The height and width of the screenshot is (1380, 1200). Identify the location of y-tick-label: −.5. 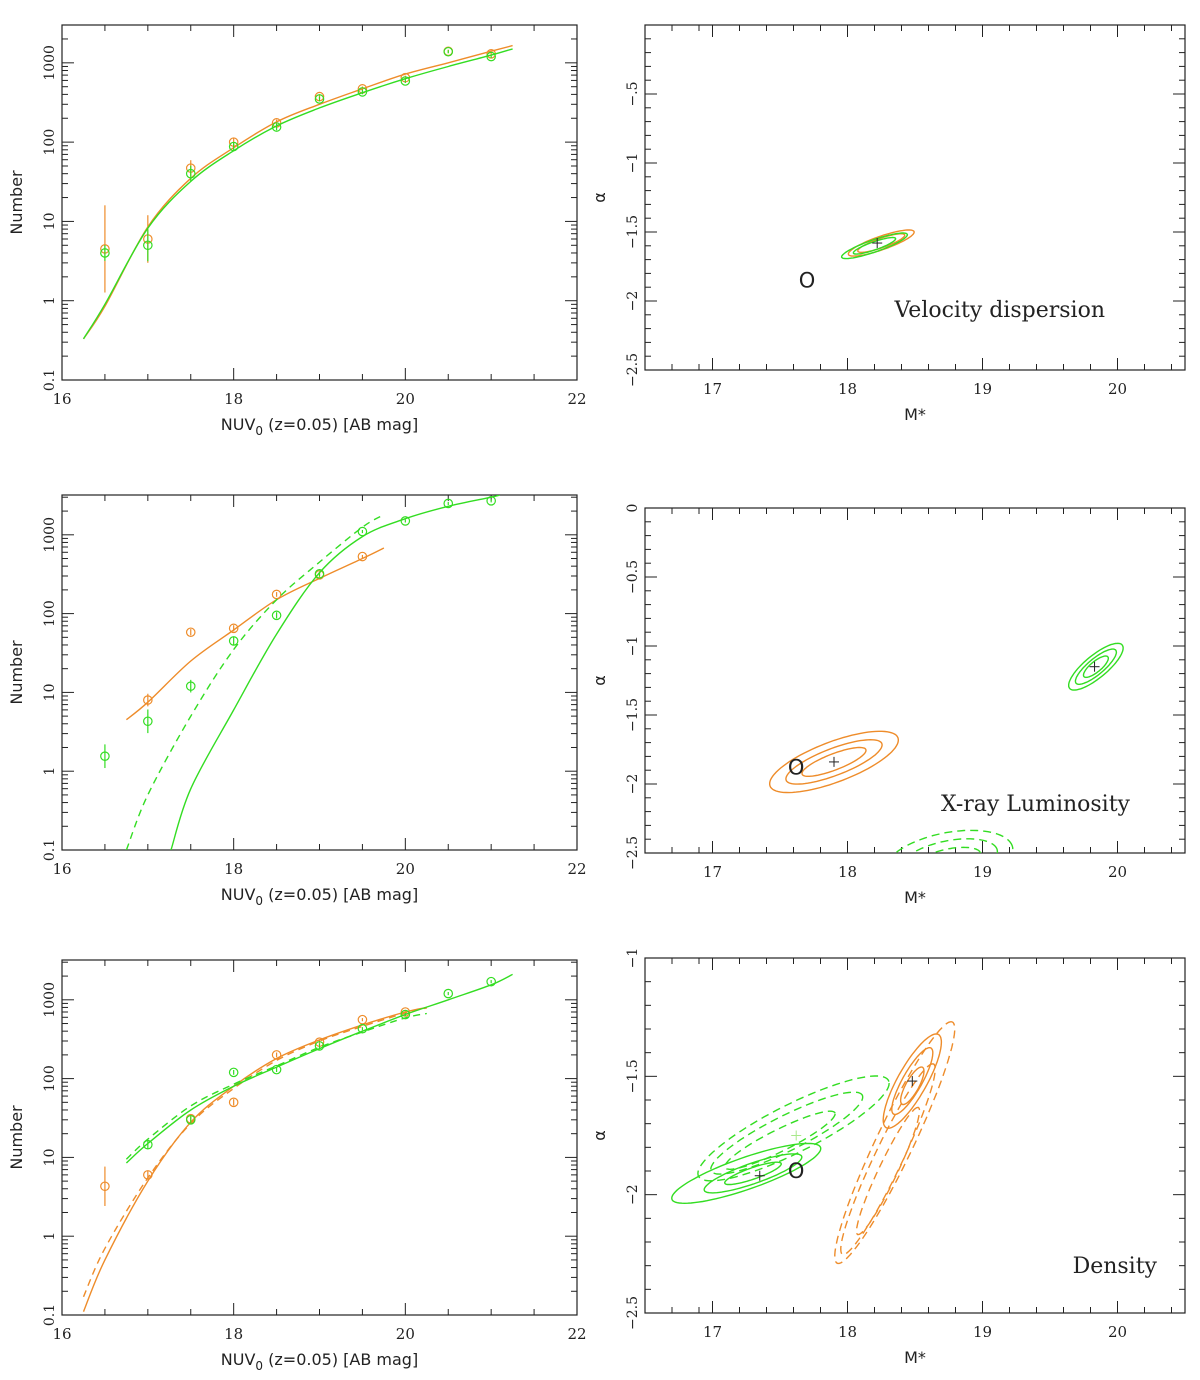
(633, 93).